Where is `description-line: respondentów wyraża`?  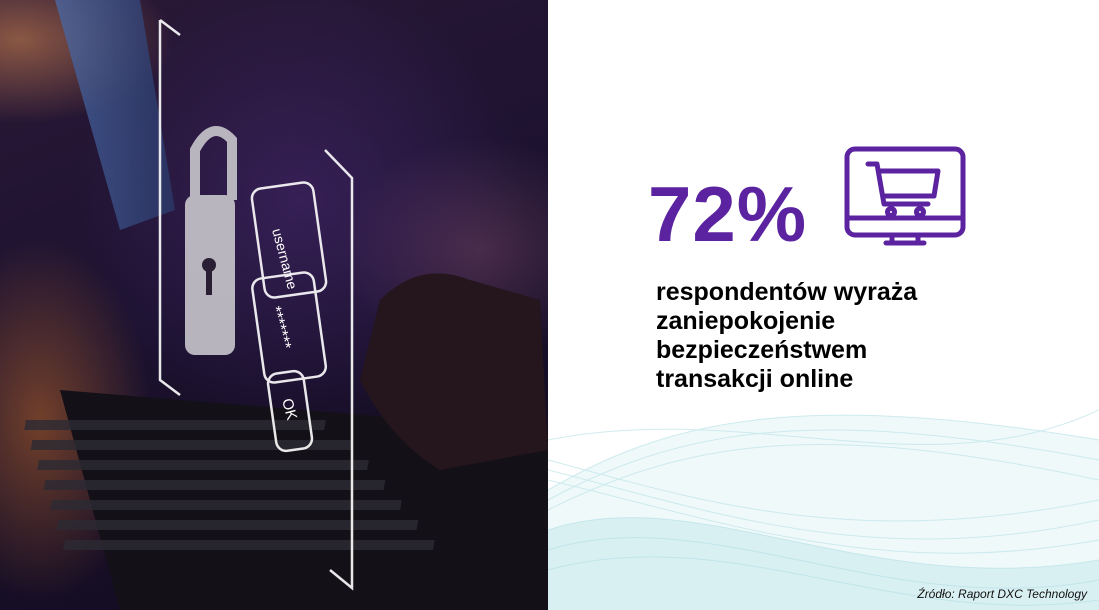 description-line: respondentów wyraża is located at coordinates (787, 292).